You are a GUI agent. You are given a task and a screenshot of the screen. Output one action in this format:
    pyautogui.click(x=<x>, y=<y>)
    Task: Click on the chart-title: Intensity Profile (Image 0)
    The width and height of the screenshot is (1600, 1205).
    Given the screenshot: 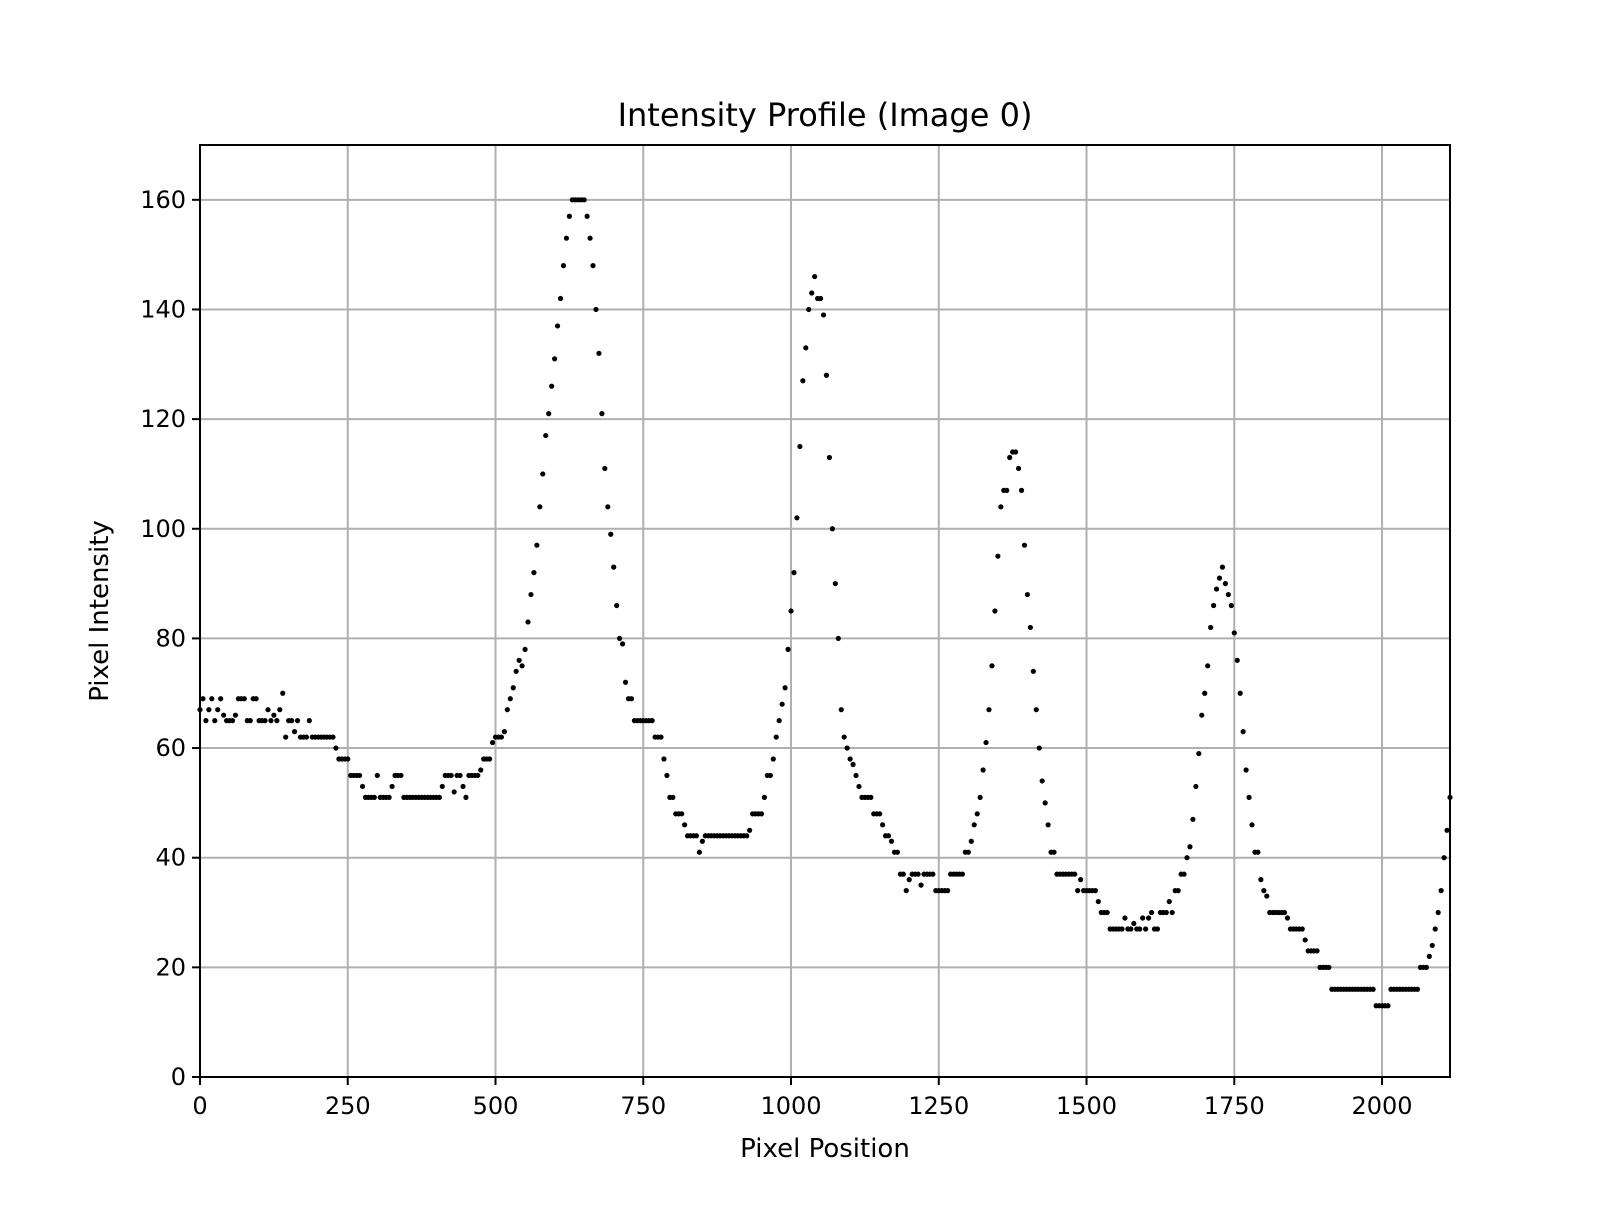 What is the action you would take?
    pyautogui.click(x=825, y=115)
    